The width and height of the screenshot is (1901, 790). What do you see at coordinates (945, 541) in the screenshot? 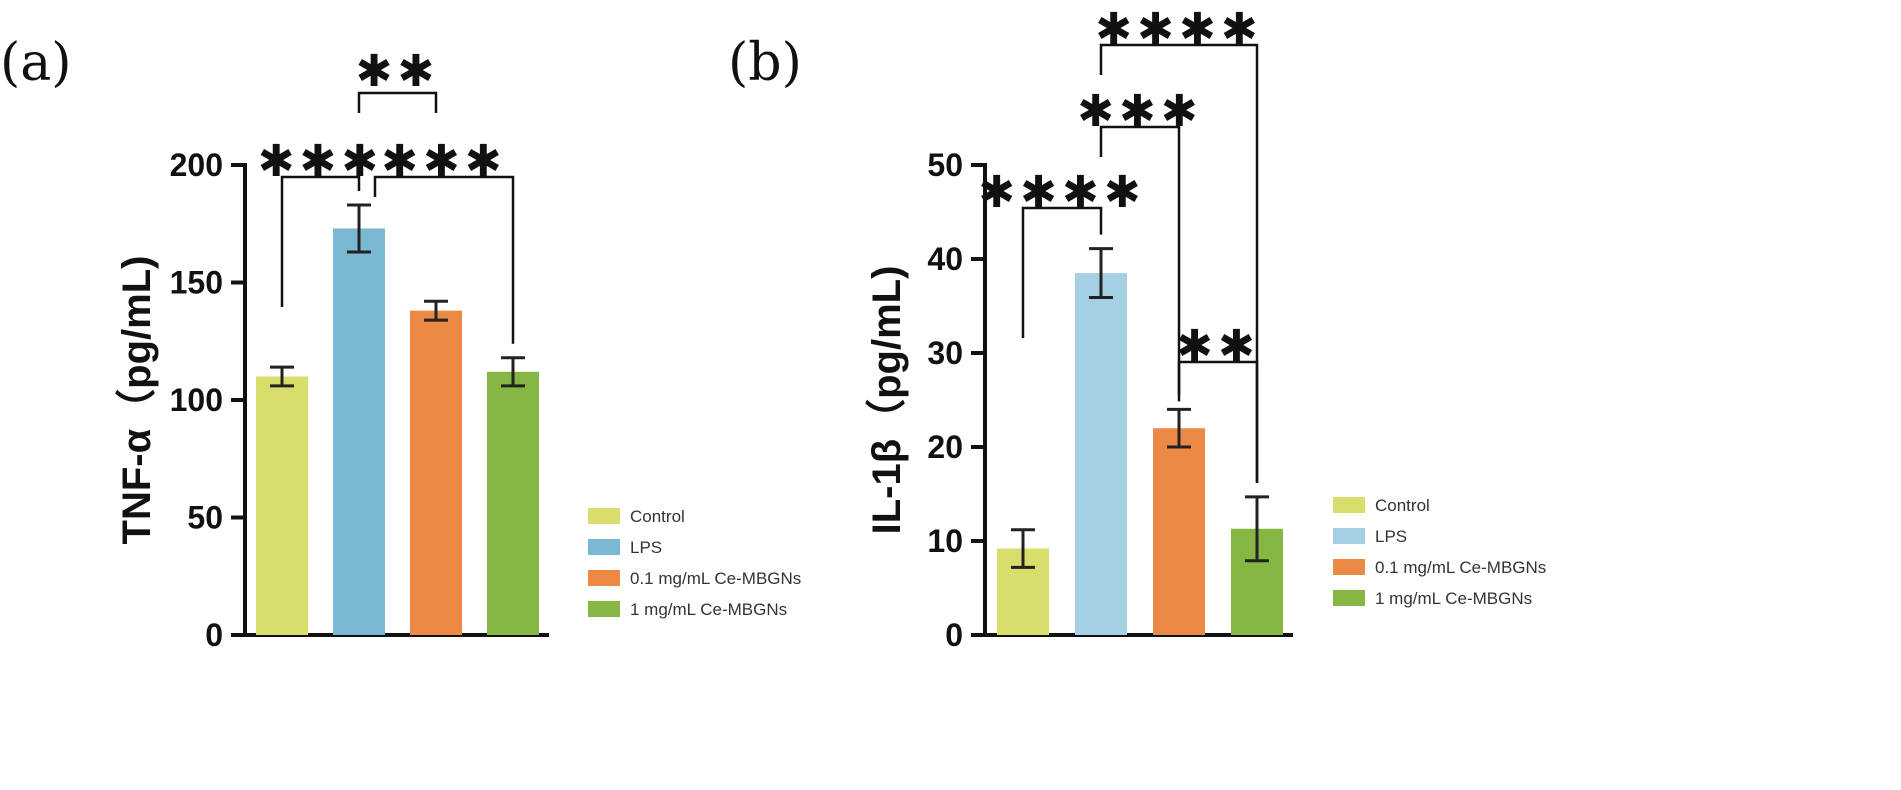
I see `y-tick-label: 10` at bounding box center [945, 541].